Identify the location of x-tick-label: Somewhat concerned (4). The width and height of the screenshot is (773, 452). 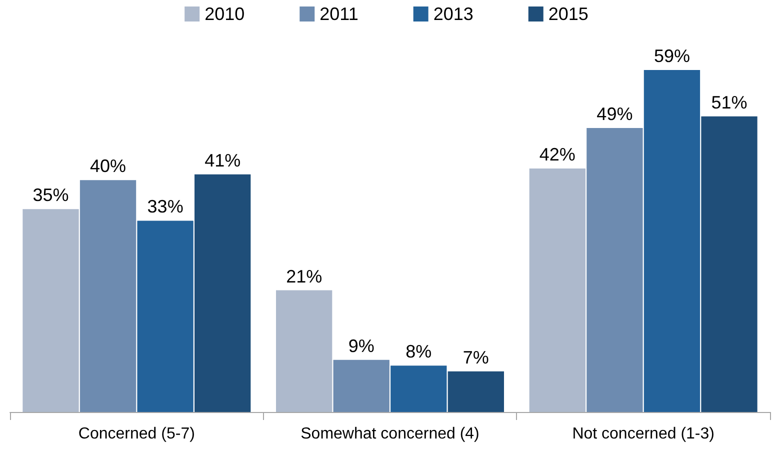
(390, 434).